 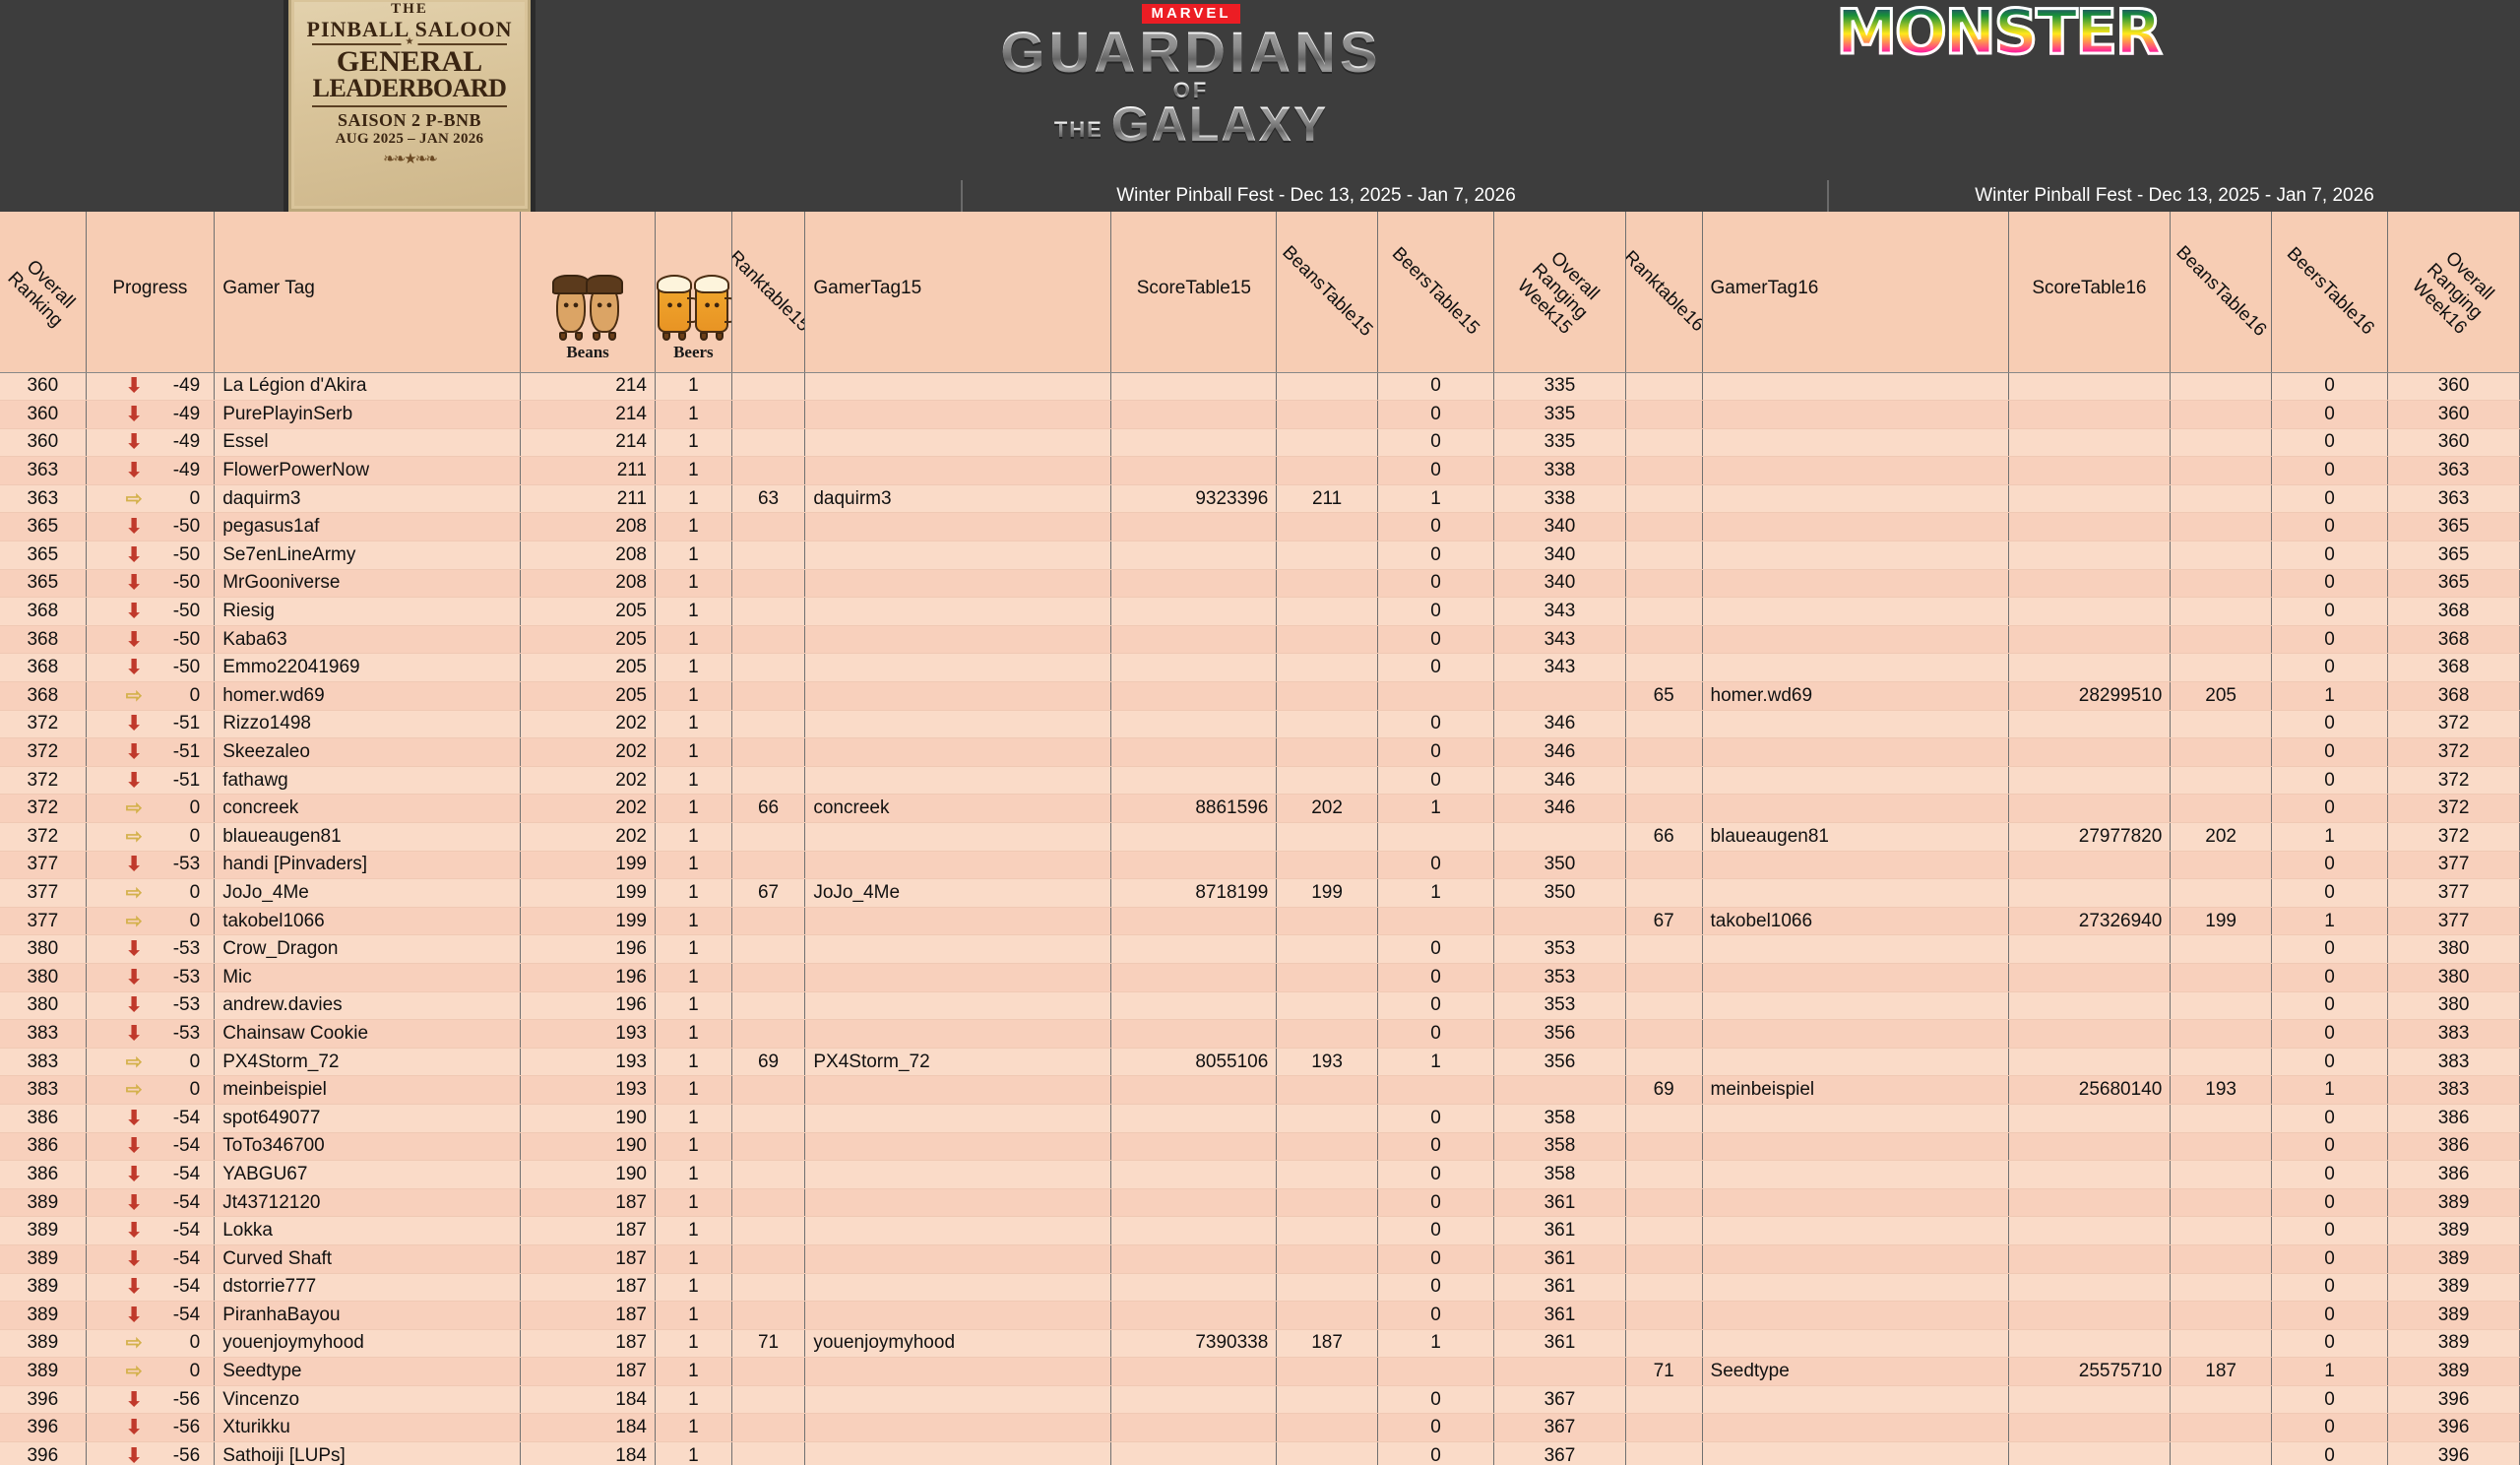 What do you see at coordinates (2330, 1090) in the screenshot?
I see `cell-beerstable16: 1` at bounding box center [2330, 1090].